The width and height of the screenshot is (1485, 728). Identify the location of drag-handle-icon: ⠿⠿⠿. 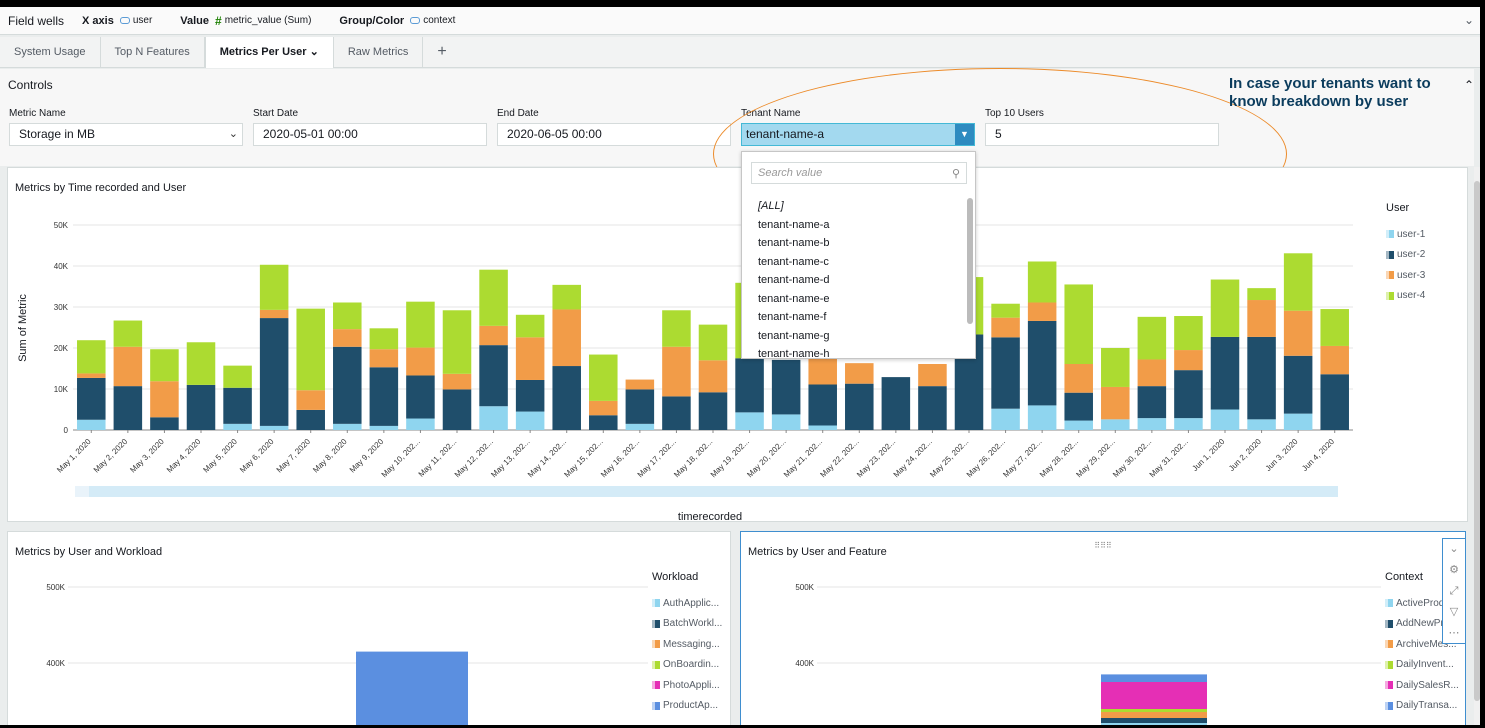
(1103, 545).